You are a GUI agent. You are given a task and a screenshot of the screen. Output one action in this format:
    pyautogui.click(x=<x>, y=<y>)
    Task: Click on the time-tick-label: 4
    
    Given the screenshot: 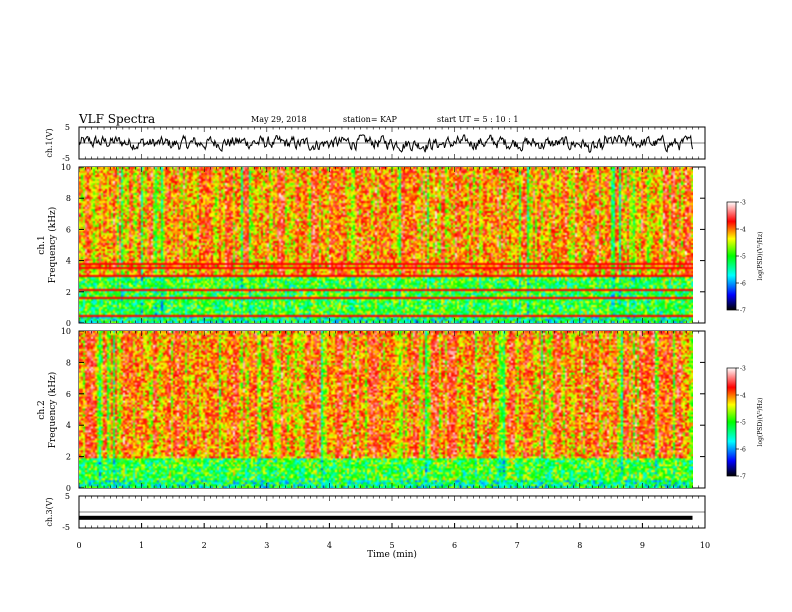 What is the action you would take?
    pyautogui.click(x=329, y=545)
    